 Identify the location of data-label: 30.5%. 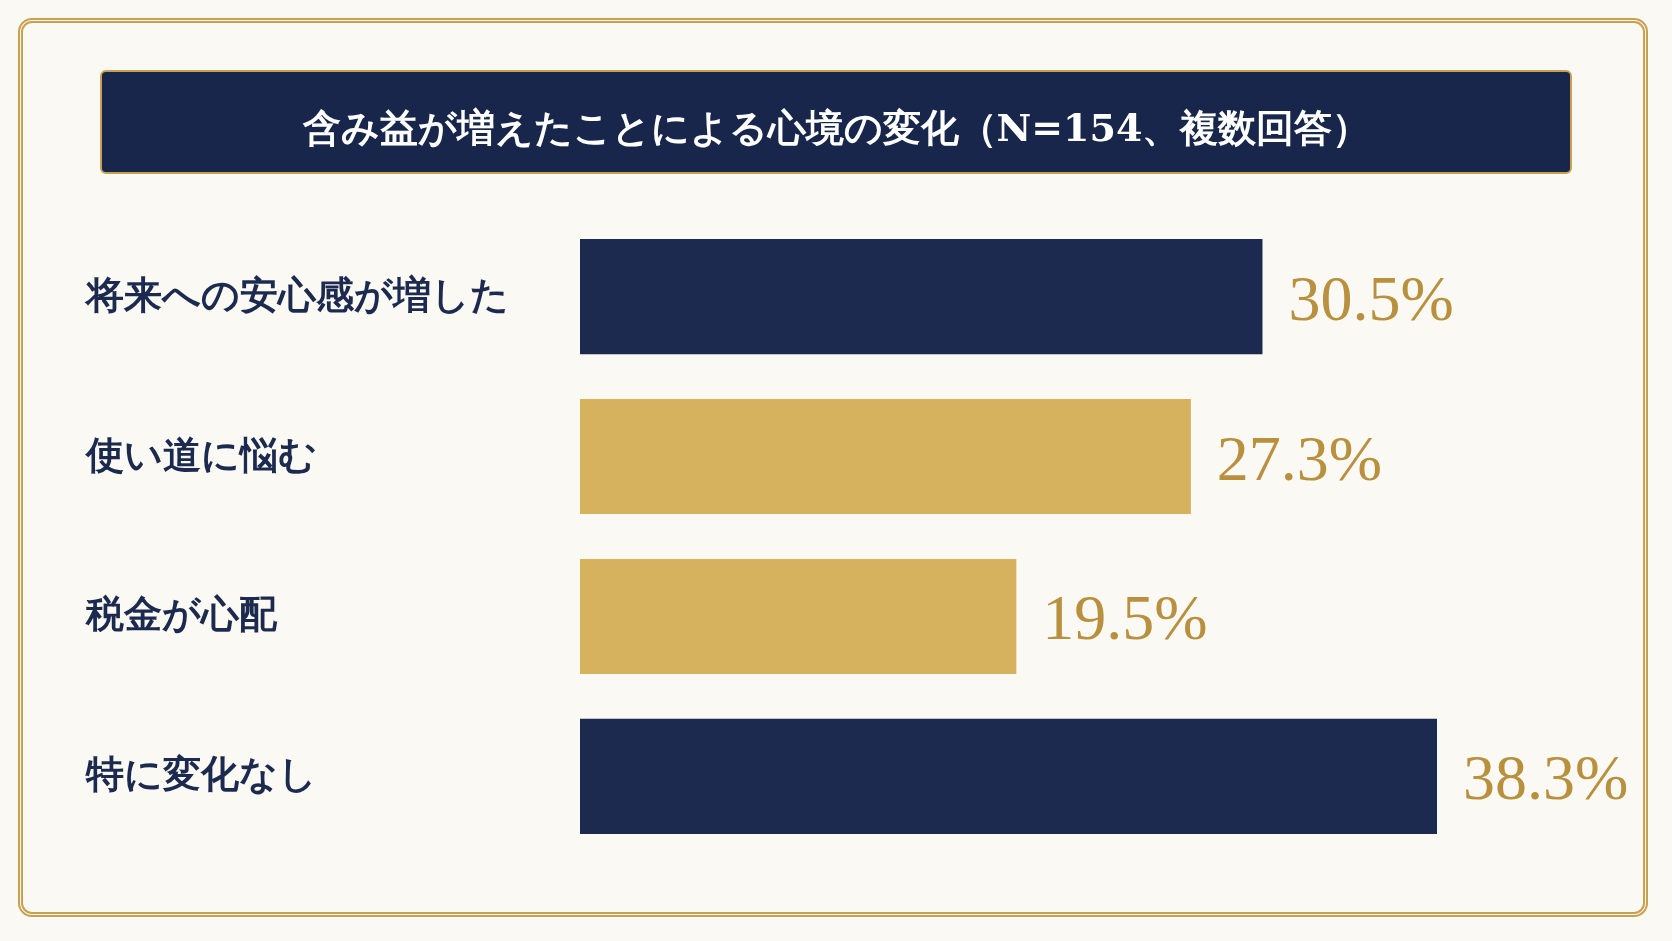
(1371, 298).